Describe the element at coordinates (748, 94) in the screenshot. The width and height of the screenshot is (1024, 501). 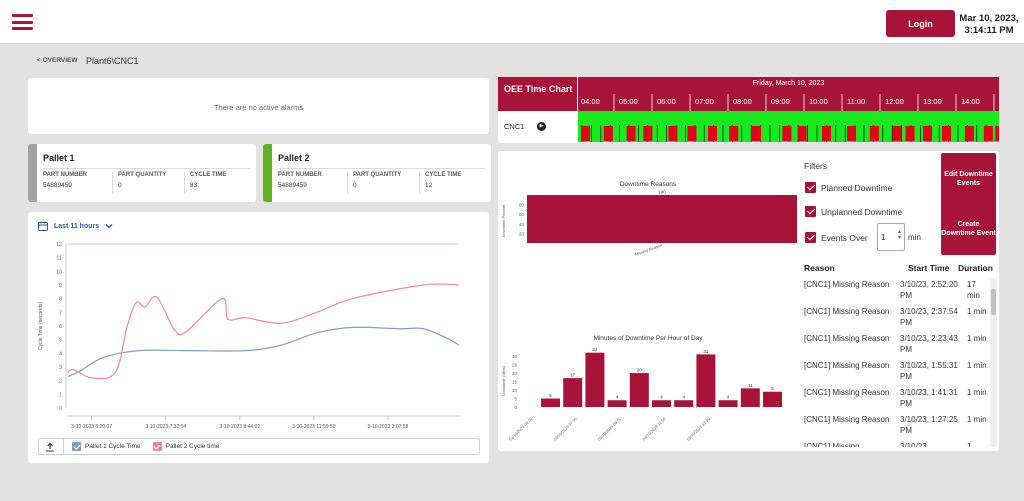
I see `oee-header: OEE Time Chart Friday, March 10, 2023` at that location.